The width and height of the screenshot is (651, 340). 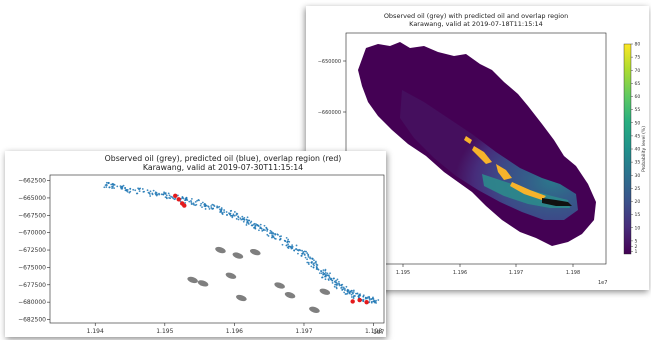 I want to click on left-ytick-label: −672500, so click(x=32, y=250).